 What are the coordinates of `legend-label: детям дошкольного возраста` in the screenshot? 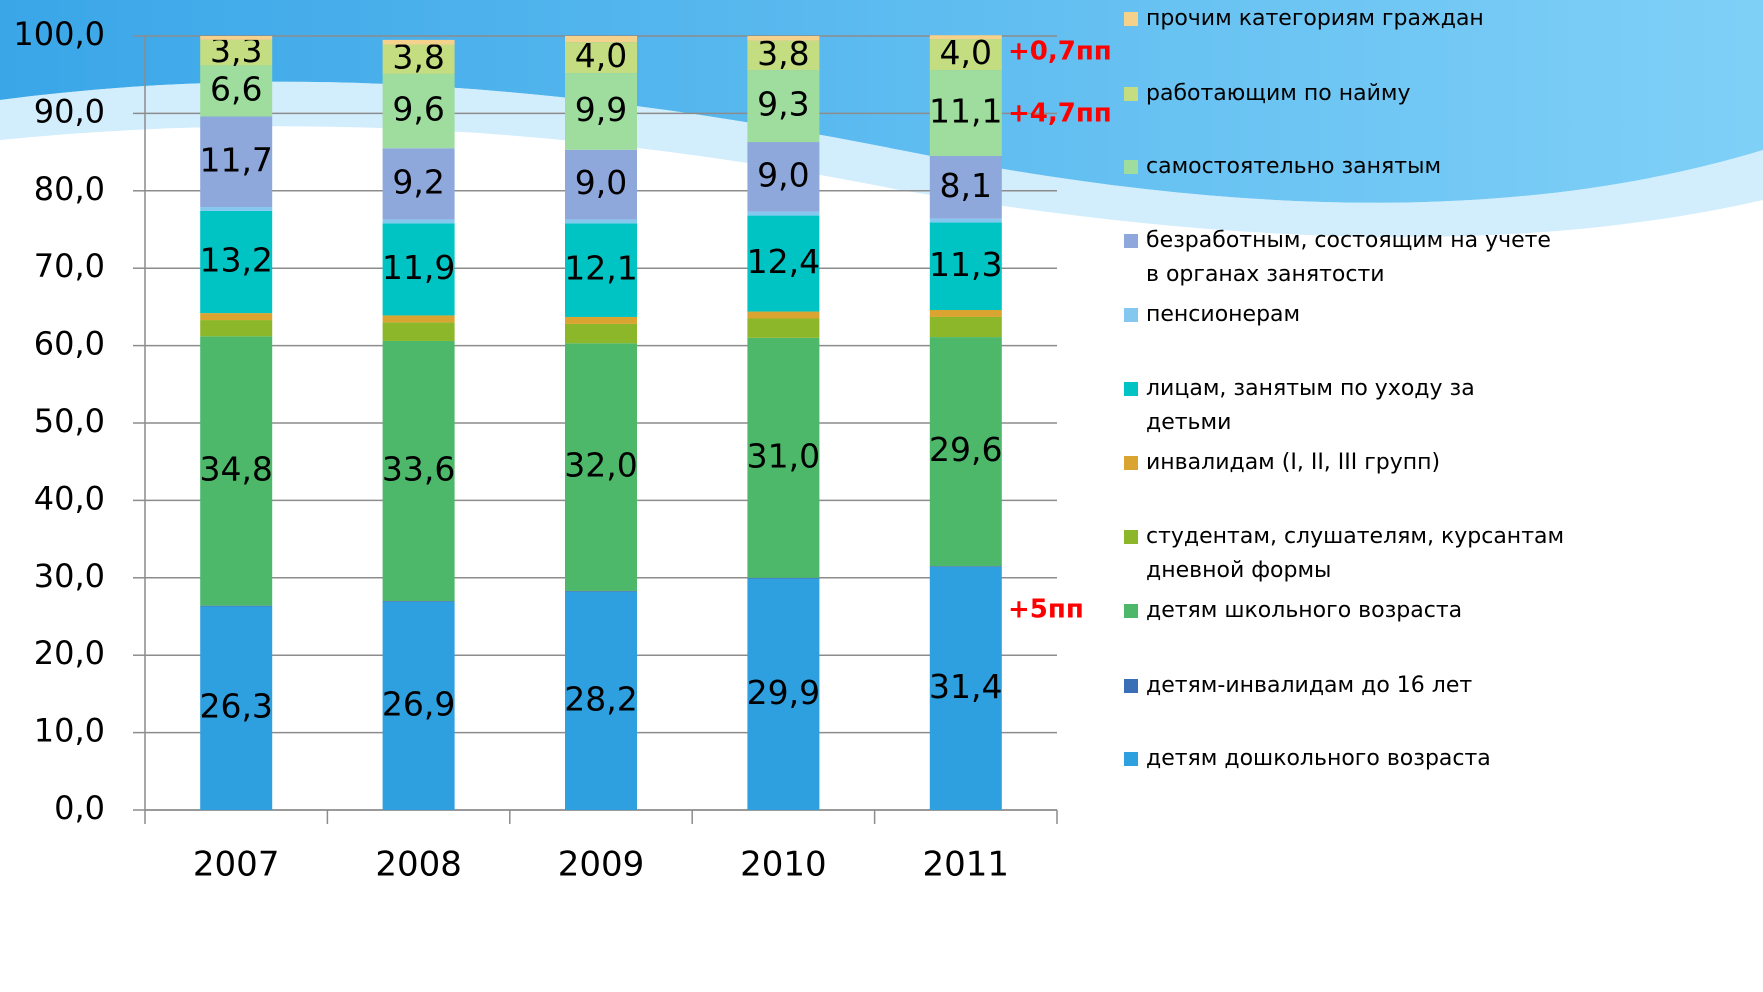 It's located at (1318, 758).